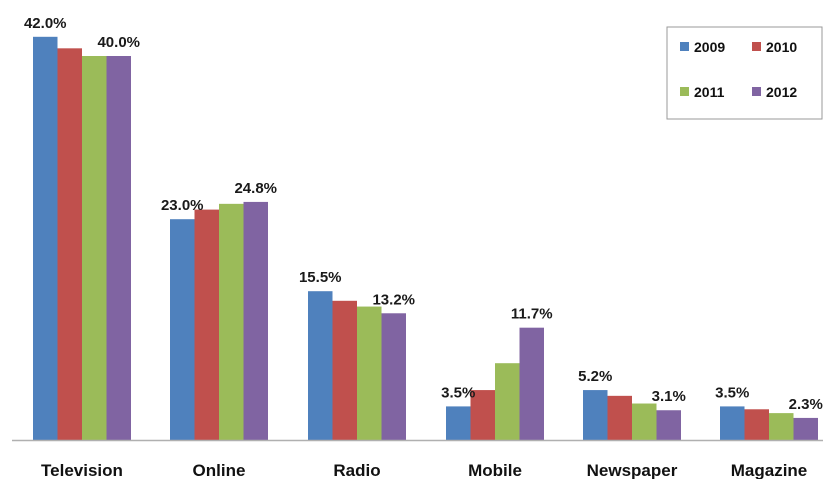  What do you see at coordinates (495, 470) in the screenshot?
I see `category-label-mobile: Mobile` at bounding box center [495, 470].